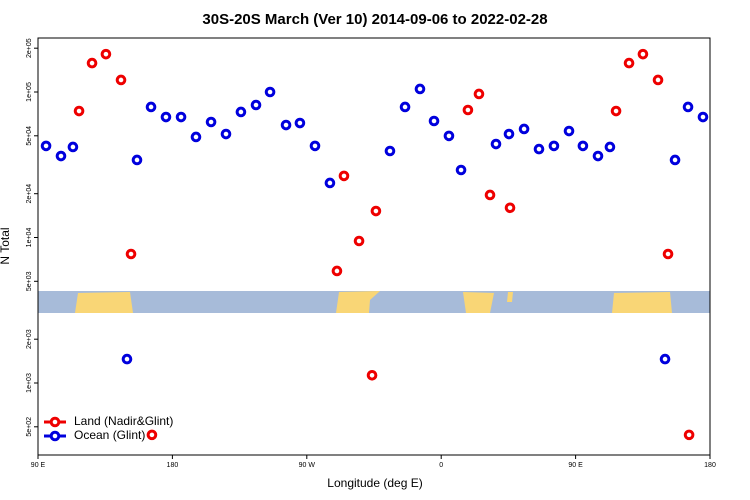 The width and height of the screenshot is (750, 500). What do you see at coordinates (6, 245) in the screenshot?
I see `y-axis-label: N Total` at bounding box center [6, 245].